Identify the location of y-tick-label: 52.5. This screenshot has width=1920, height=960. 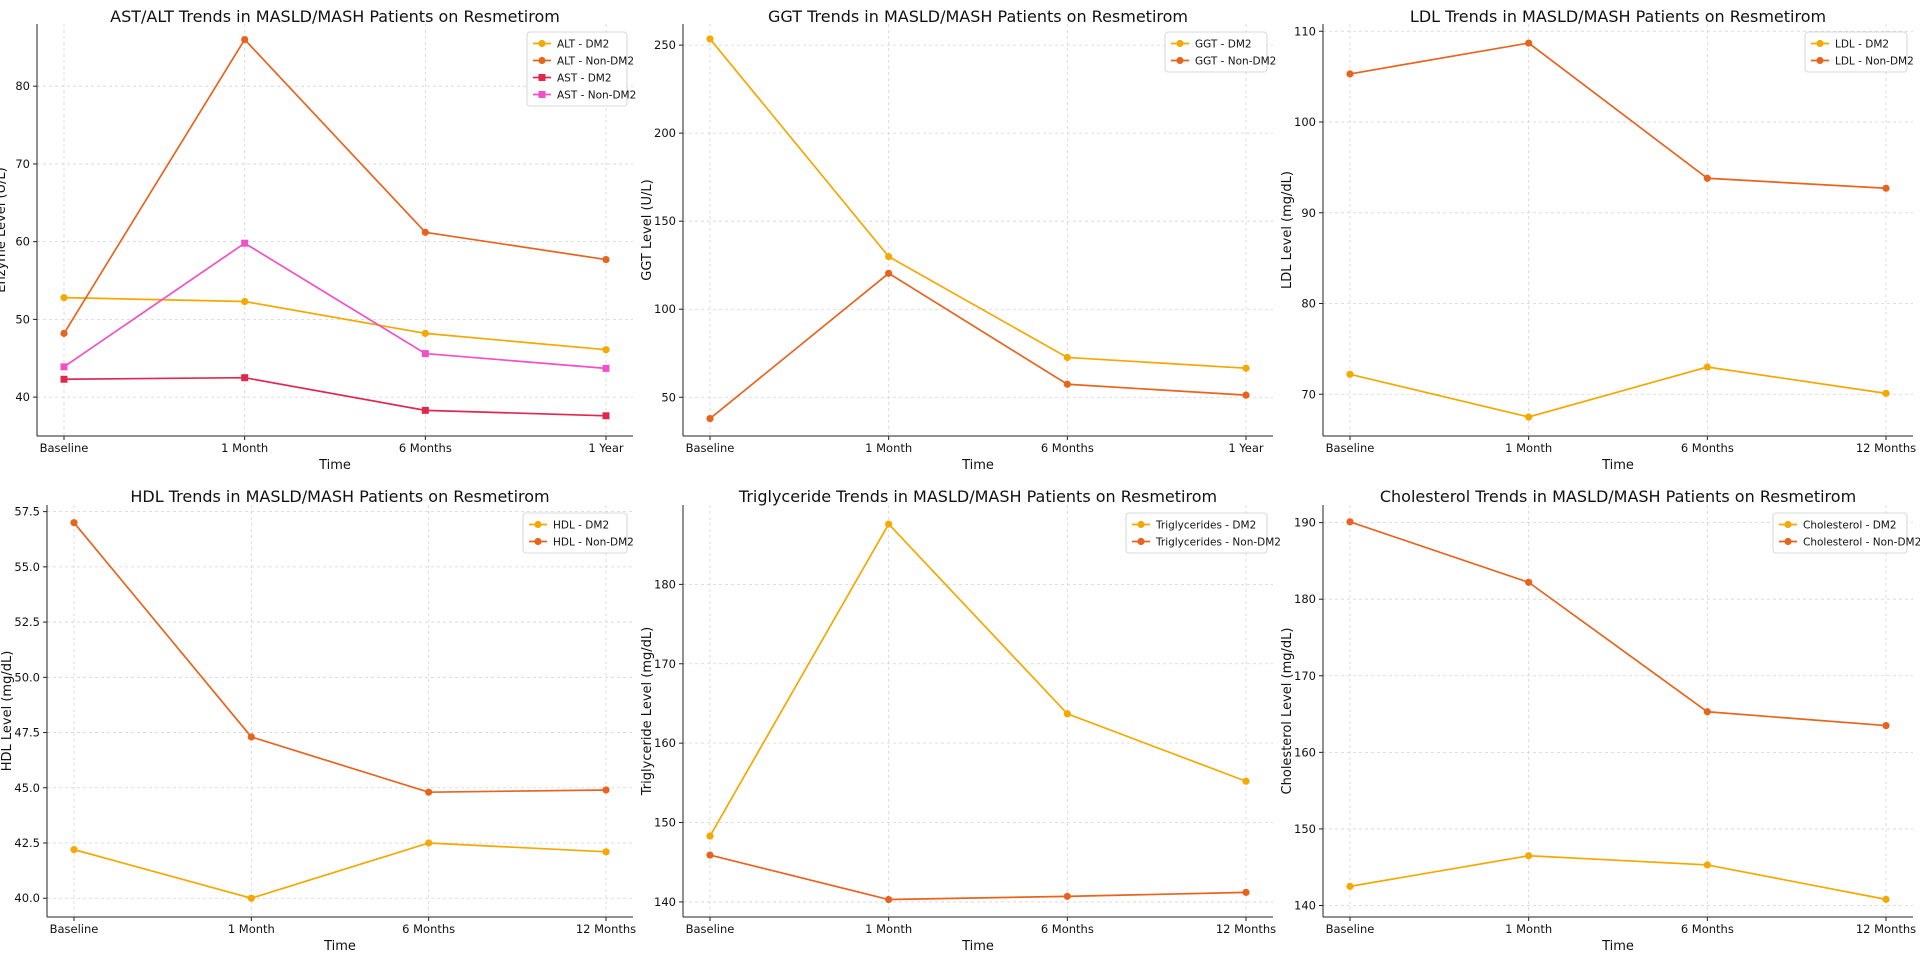
(27, 622).